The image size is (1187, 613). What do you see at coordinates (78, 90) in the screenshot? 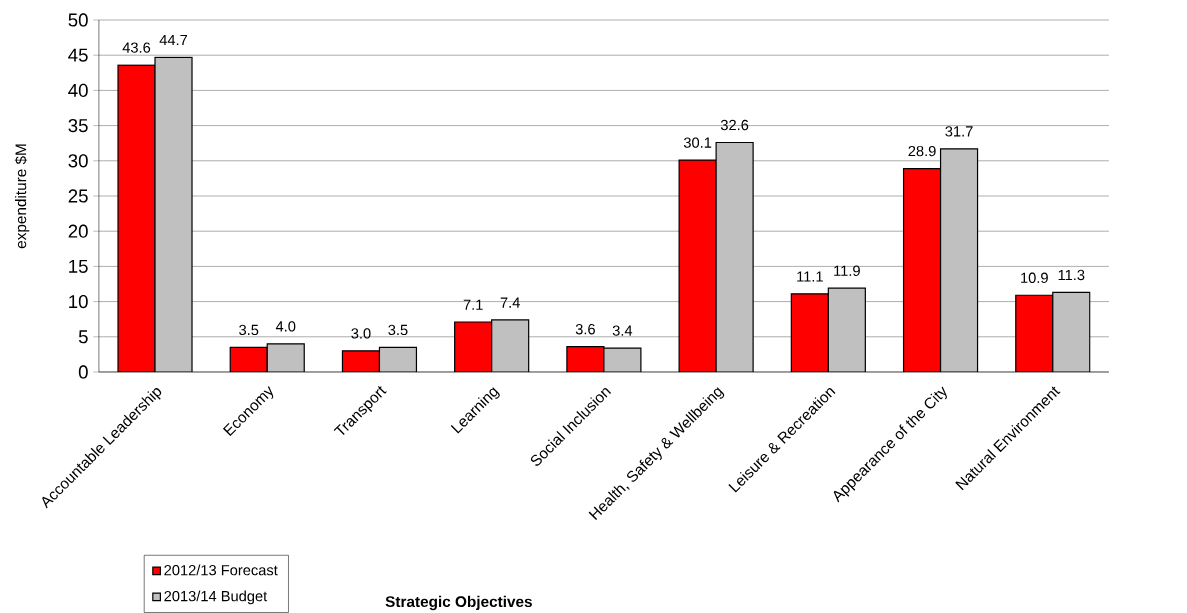
I see `y-tick-label: 40` at bounding box center [78, 90].